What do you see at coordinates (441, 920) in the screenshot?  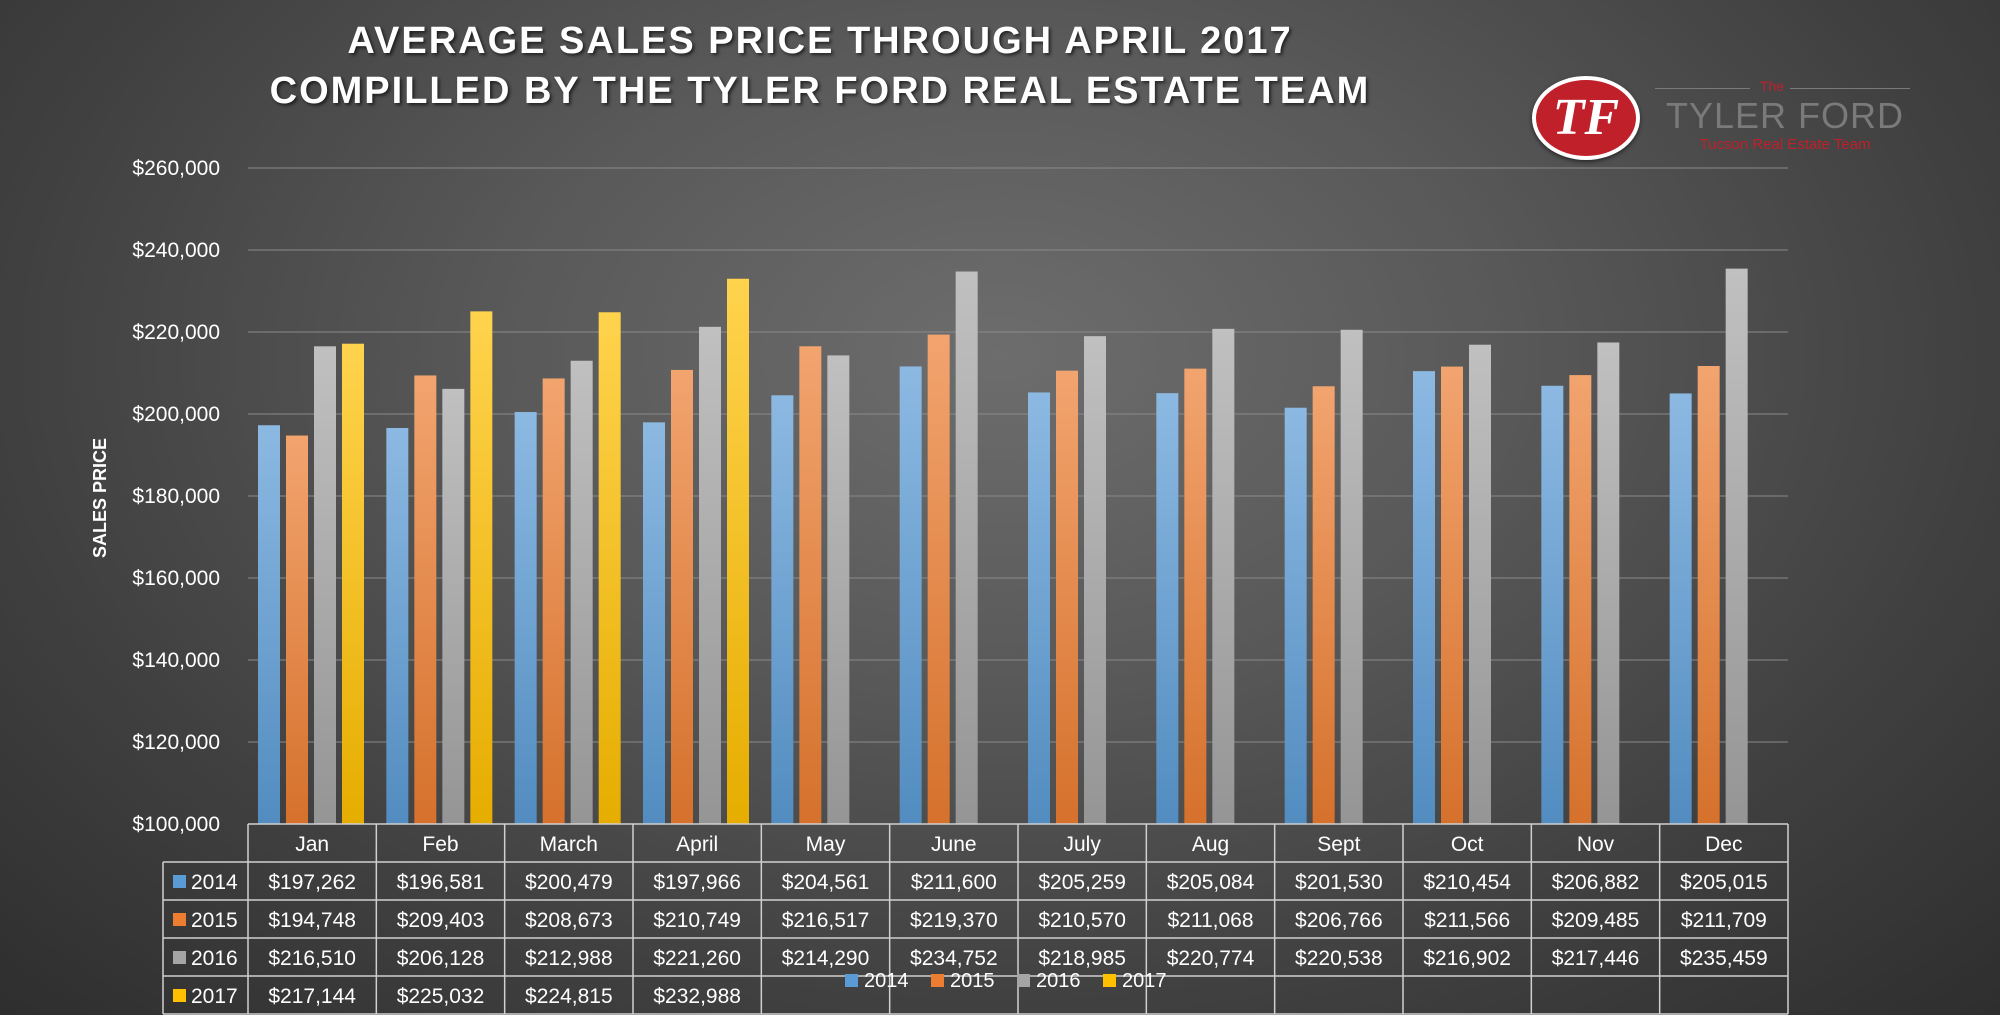 I see `table-cell-value: $209,403` at bounding box center [441, 920].